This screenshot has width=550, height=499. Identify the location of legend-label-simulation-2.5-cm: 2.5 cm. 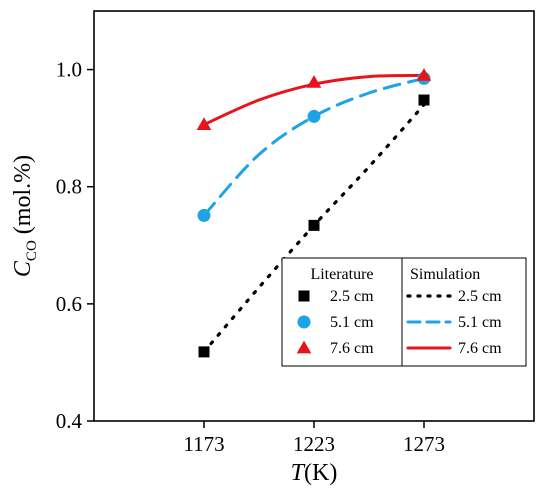
(480, 296).